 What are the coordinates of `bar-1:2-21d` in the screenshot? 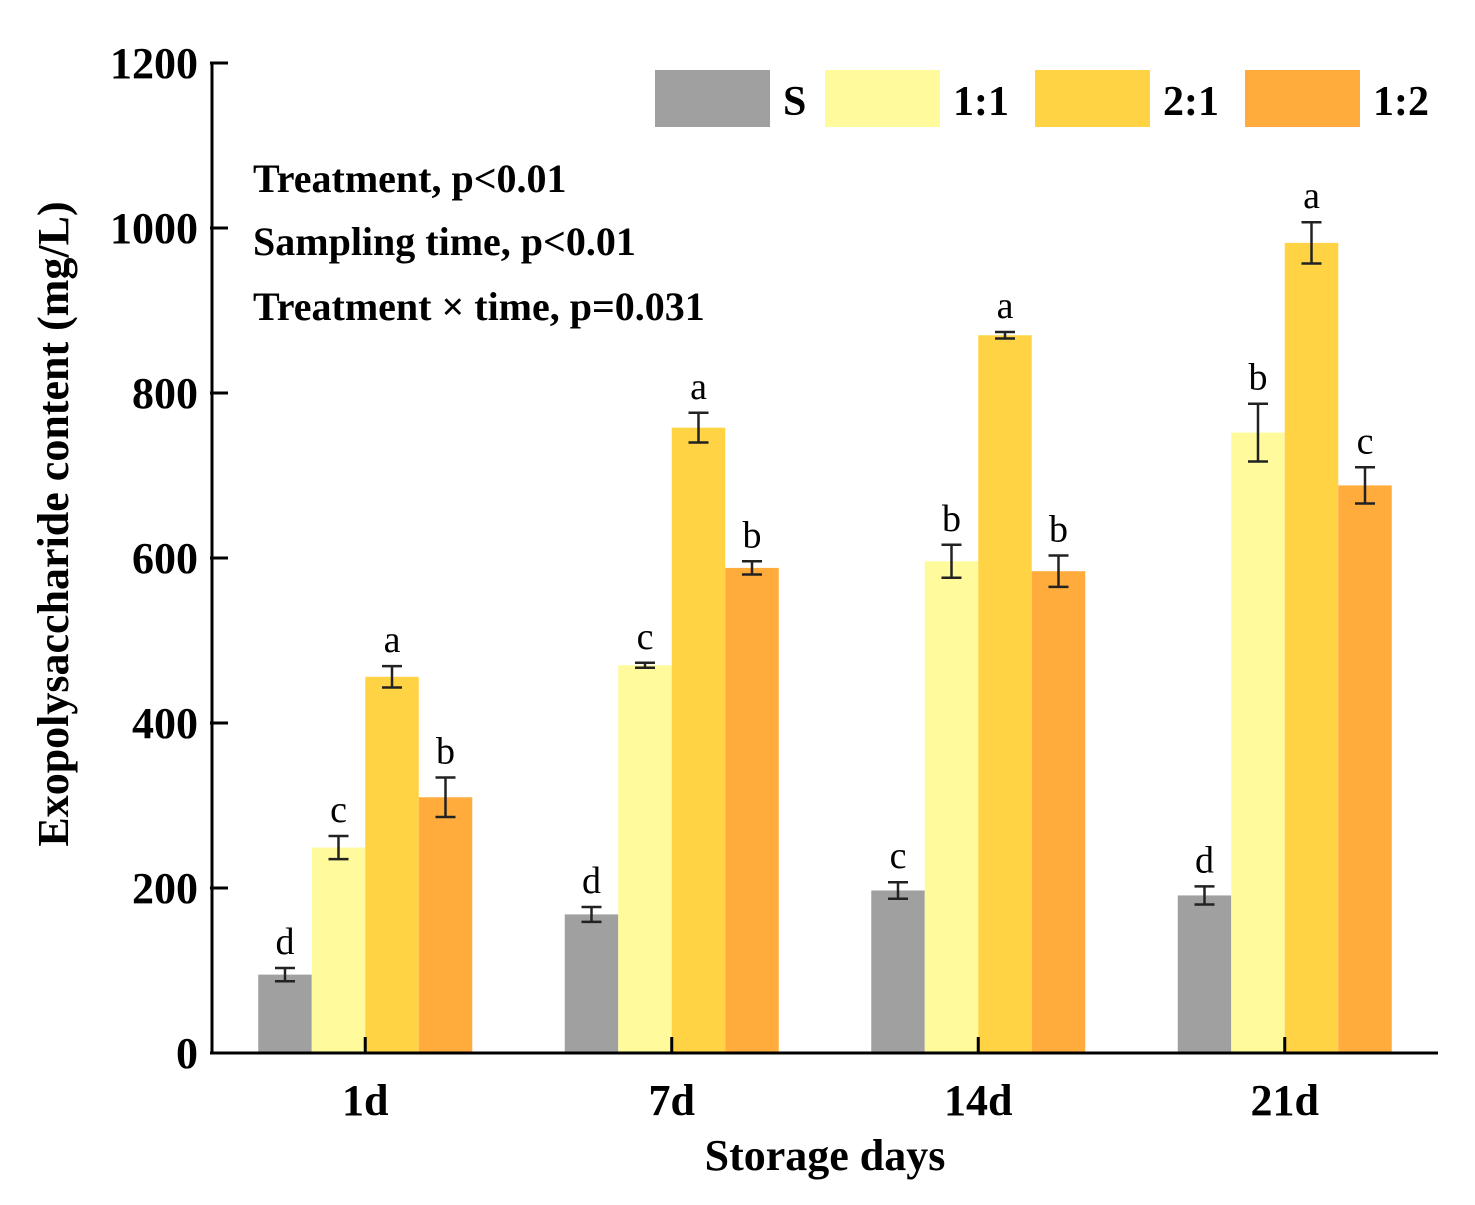 It's located at (1365, 769).